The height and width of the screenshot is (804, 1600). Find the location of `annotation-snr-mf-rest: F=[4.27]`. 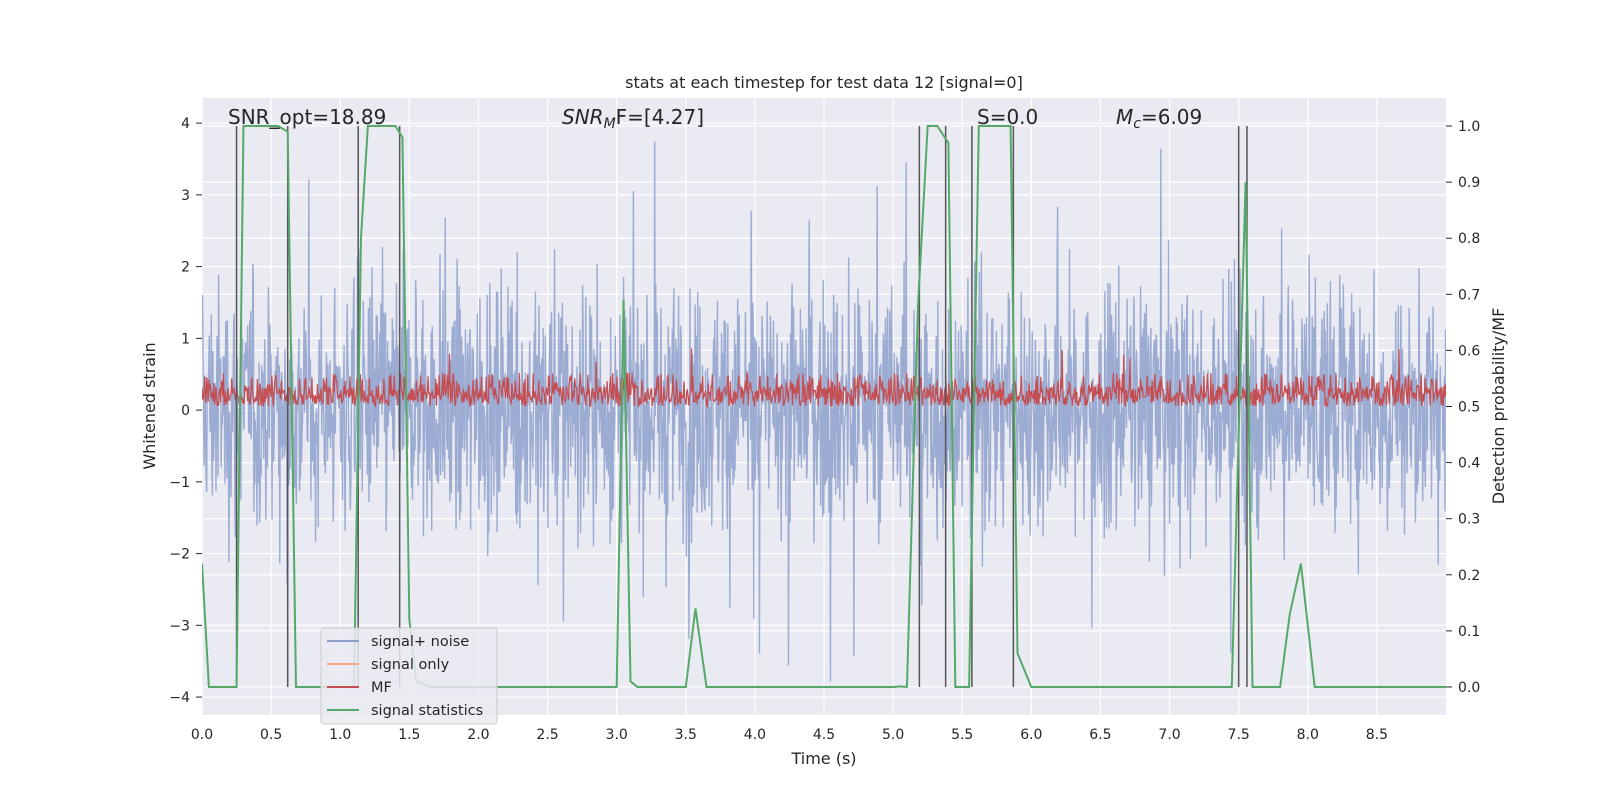

annotation-snr-mf-rest: F=[4.27] is located at coordinates (660, 117).